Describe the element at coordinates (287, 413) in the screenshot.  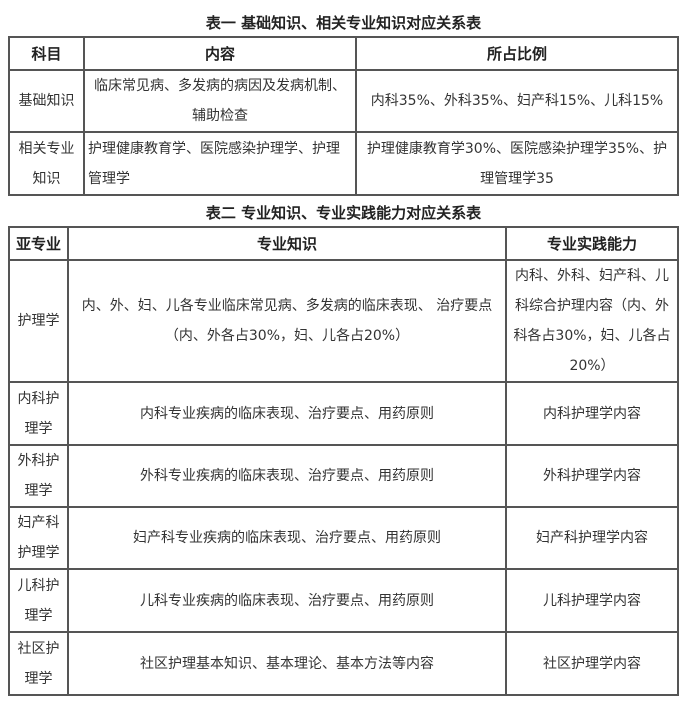
I see `cell: 内科专业疾病的临床表现、治疗要点、用药原则` at that location.